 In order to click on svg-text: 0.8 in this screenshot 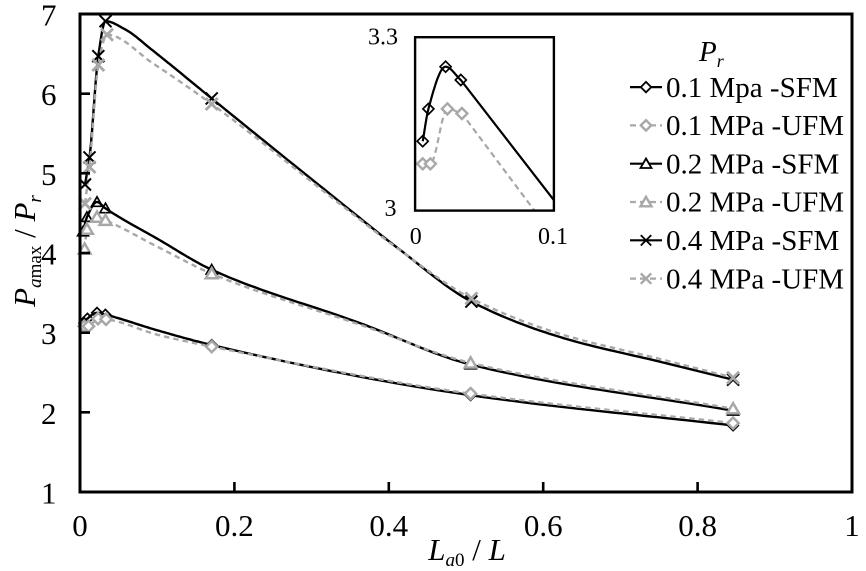, I will do `click(697, 525)`.